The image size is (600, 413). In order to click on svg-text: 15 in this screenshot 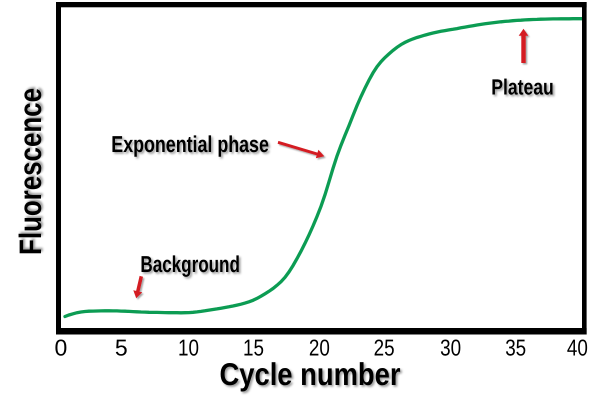, I will do `click(253, 348)`.